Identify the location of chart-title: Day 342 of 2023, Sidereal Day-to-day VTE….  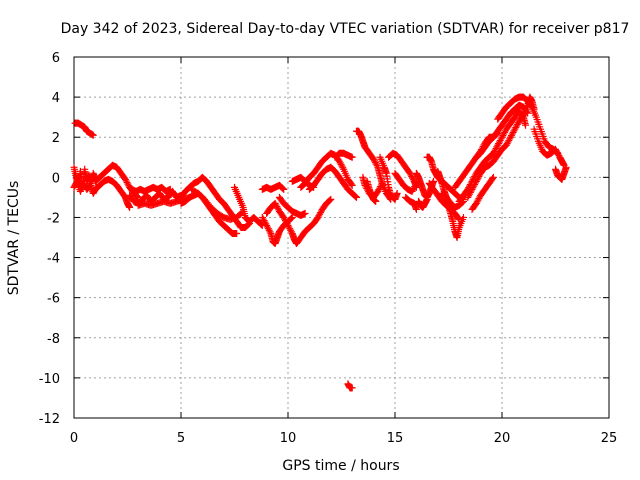
(345, 29).